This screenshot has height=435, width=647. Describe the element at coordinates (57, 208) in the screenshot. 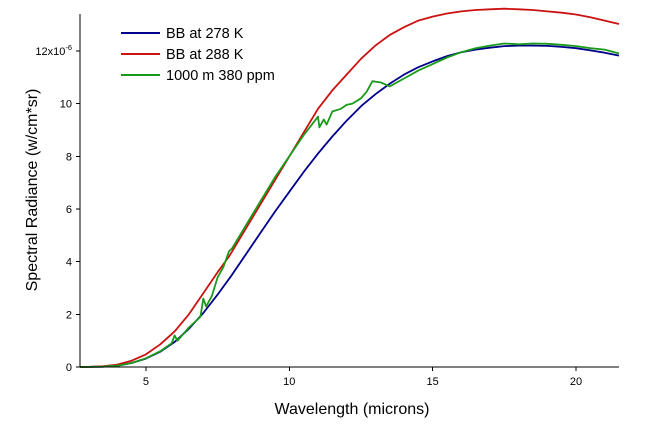

I see `y-ticks: 0 2 4 6 8 10 12x10⁻⁶` at that location.